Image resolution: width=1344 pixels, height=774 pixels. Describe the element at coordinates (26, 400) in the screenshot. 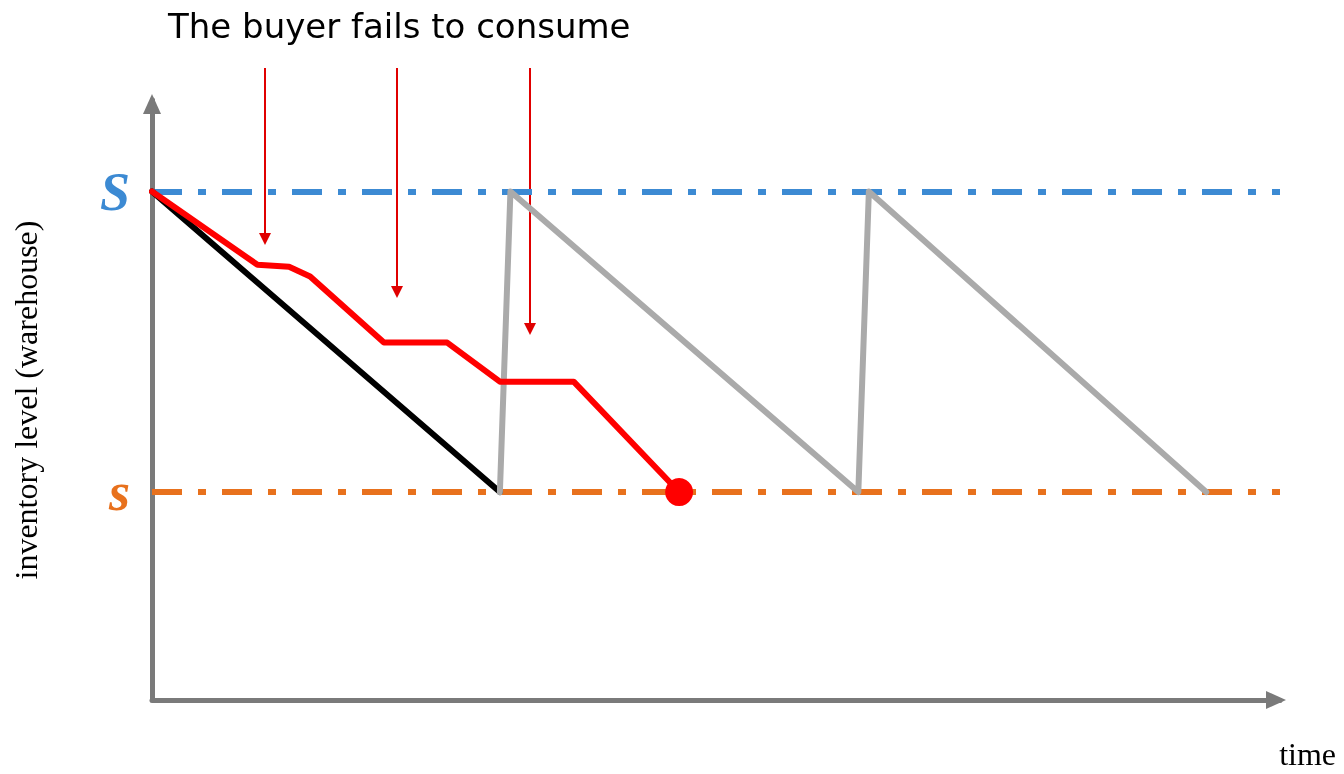

I see `y-axis-title: inventory level (warehouse)` at that location.